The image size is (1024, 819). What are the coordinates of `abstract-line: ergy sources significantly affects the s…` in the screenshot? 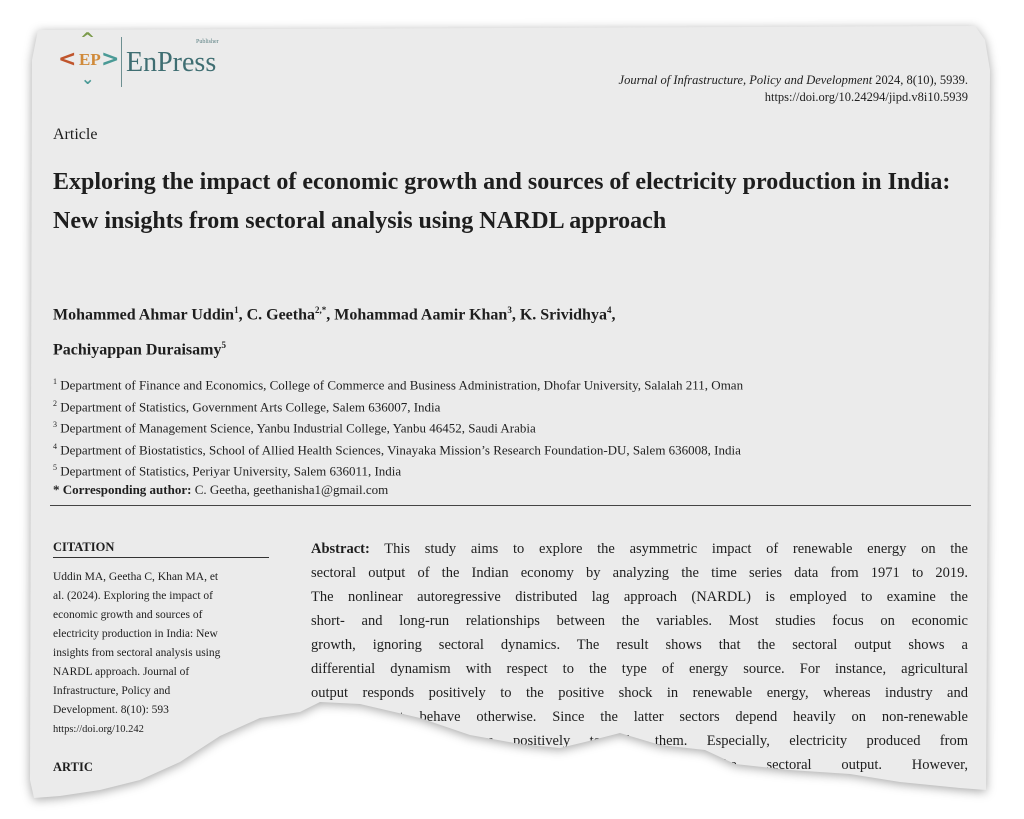 It's located at (694, 765).